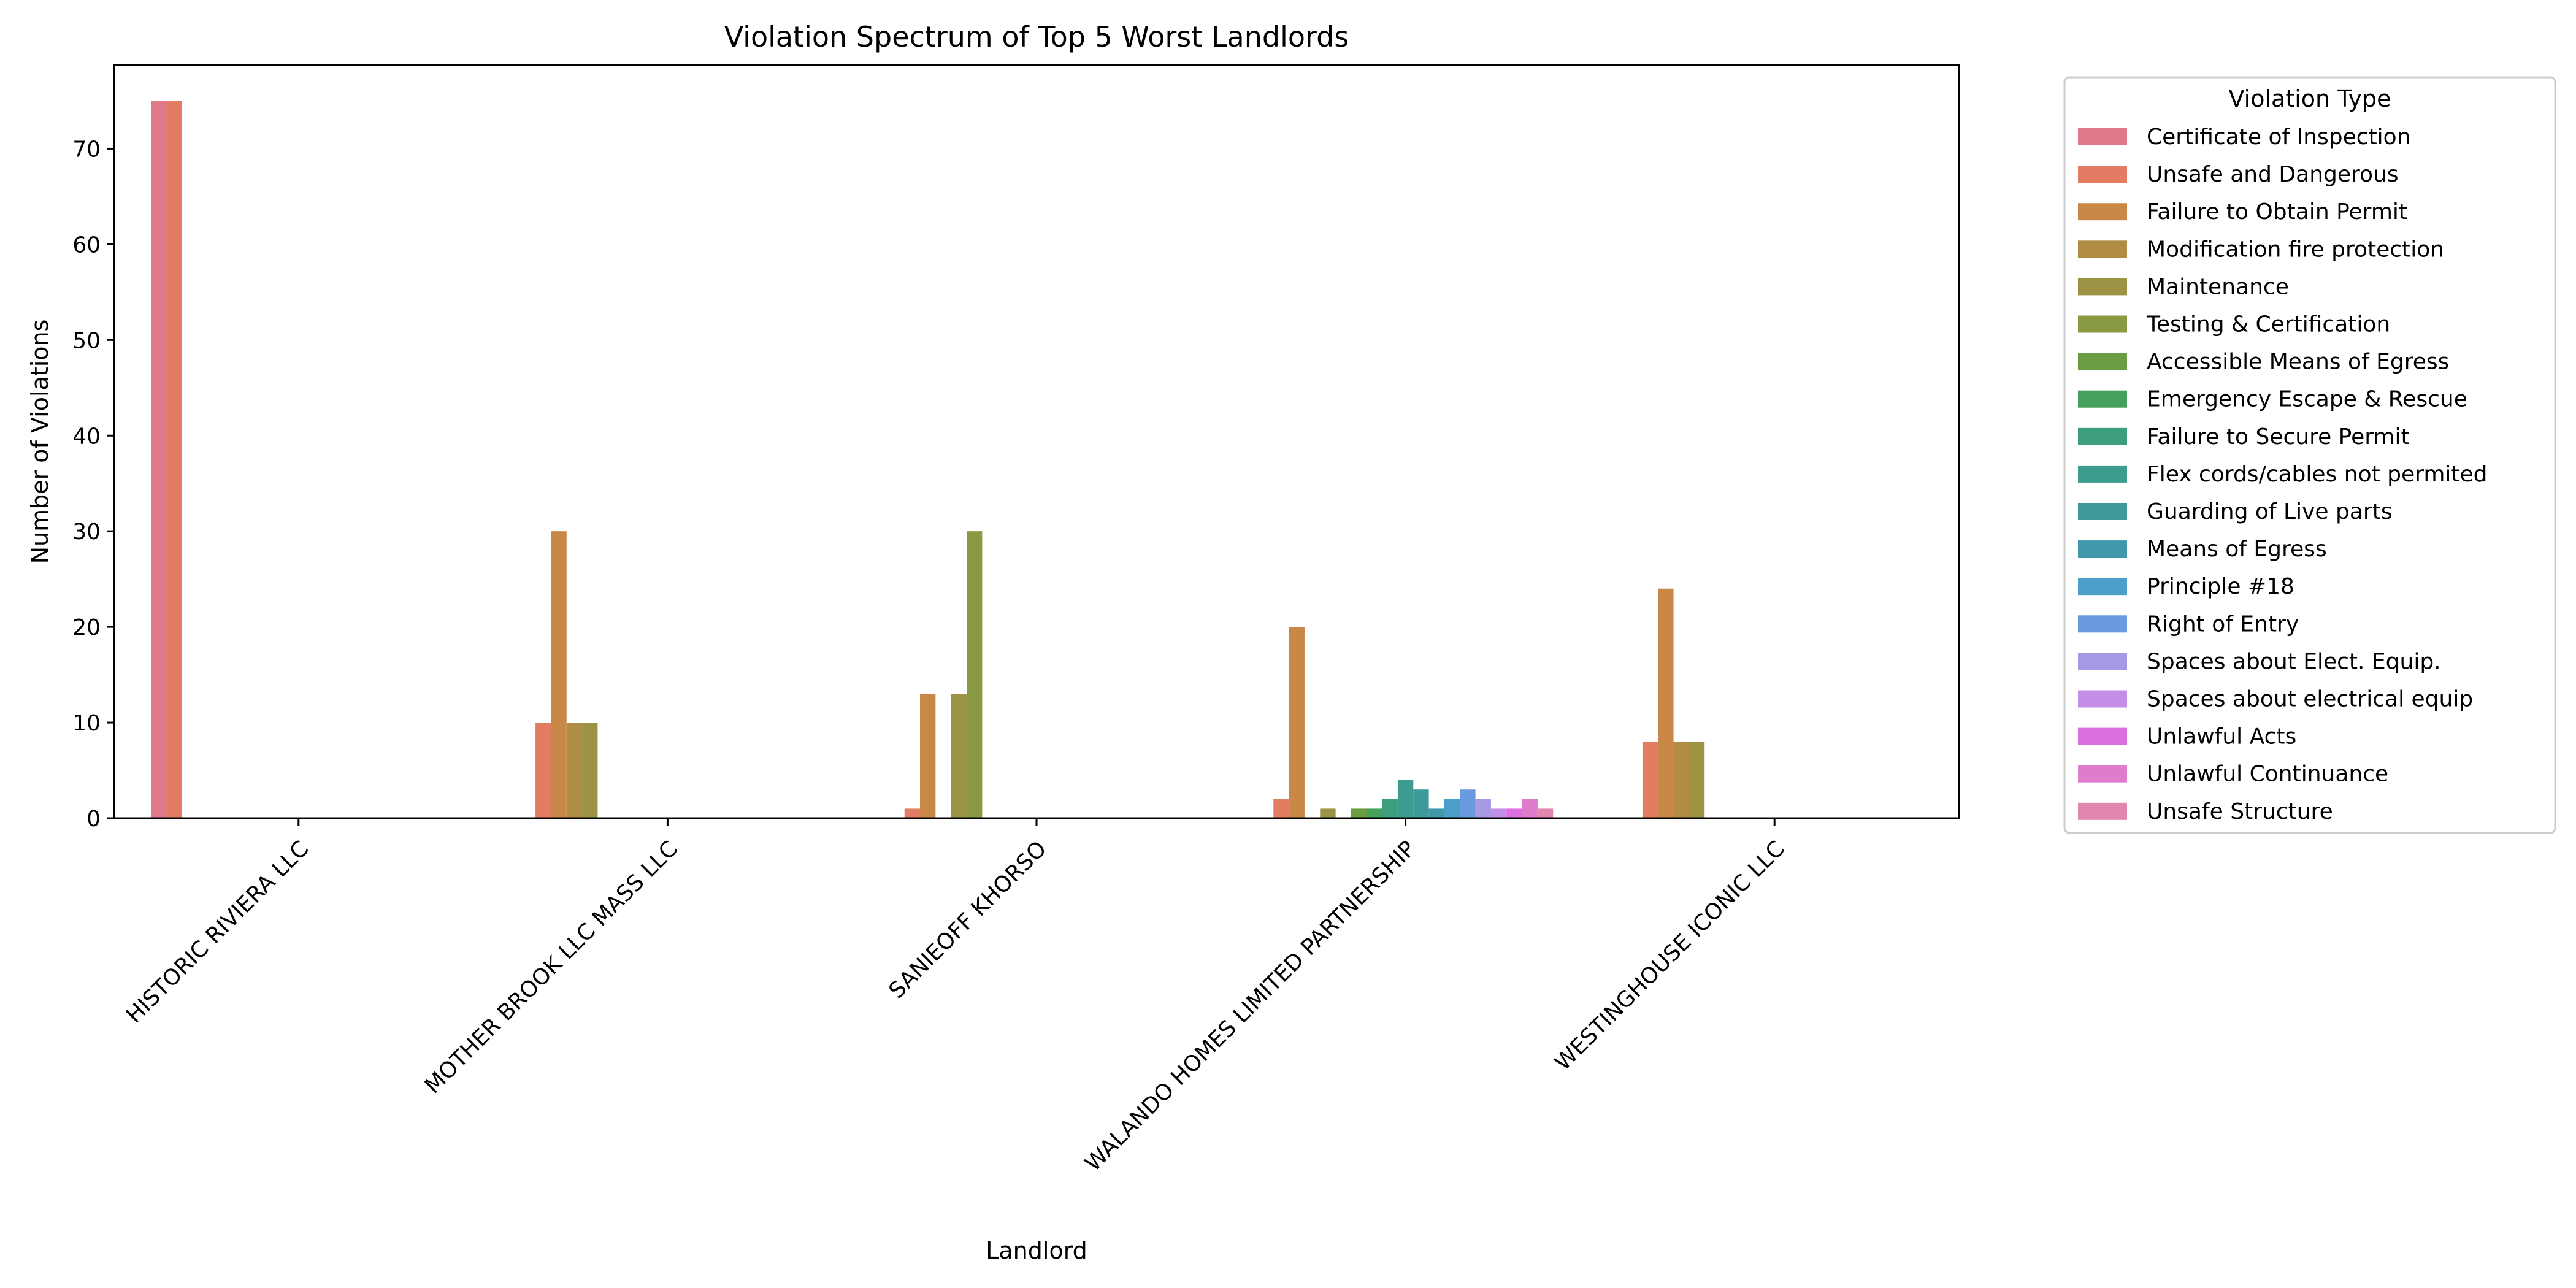  What do you see at coordinates (2278, 437) in the screenshot?
I see `legend-label: Failure to Secure Permit` at bounding box center [2278, 437].